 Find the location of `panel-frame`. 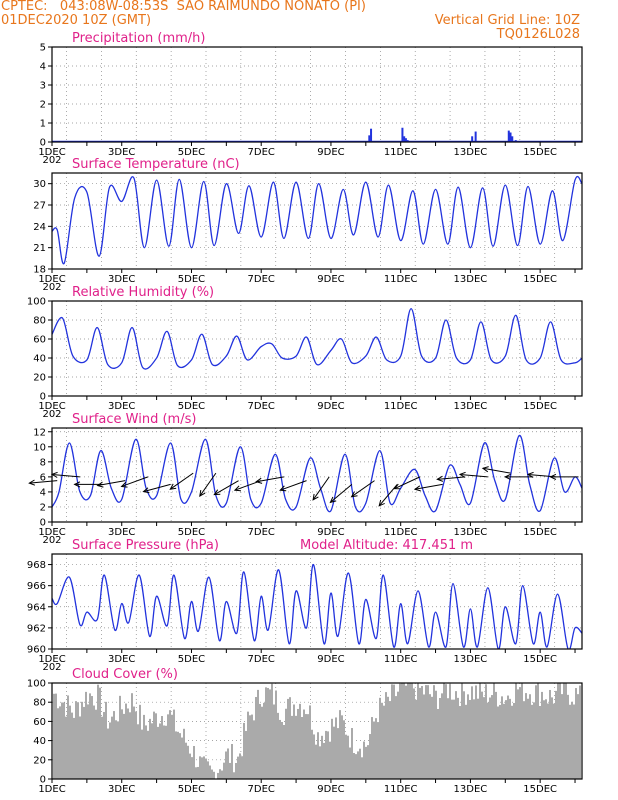

panel-frame is located at coordinates (317, 94).